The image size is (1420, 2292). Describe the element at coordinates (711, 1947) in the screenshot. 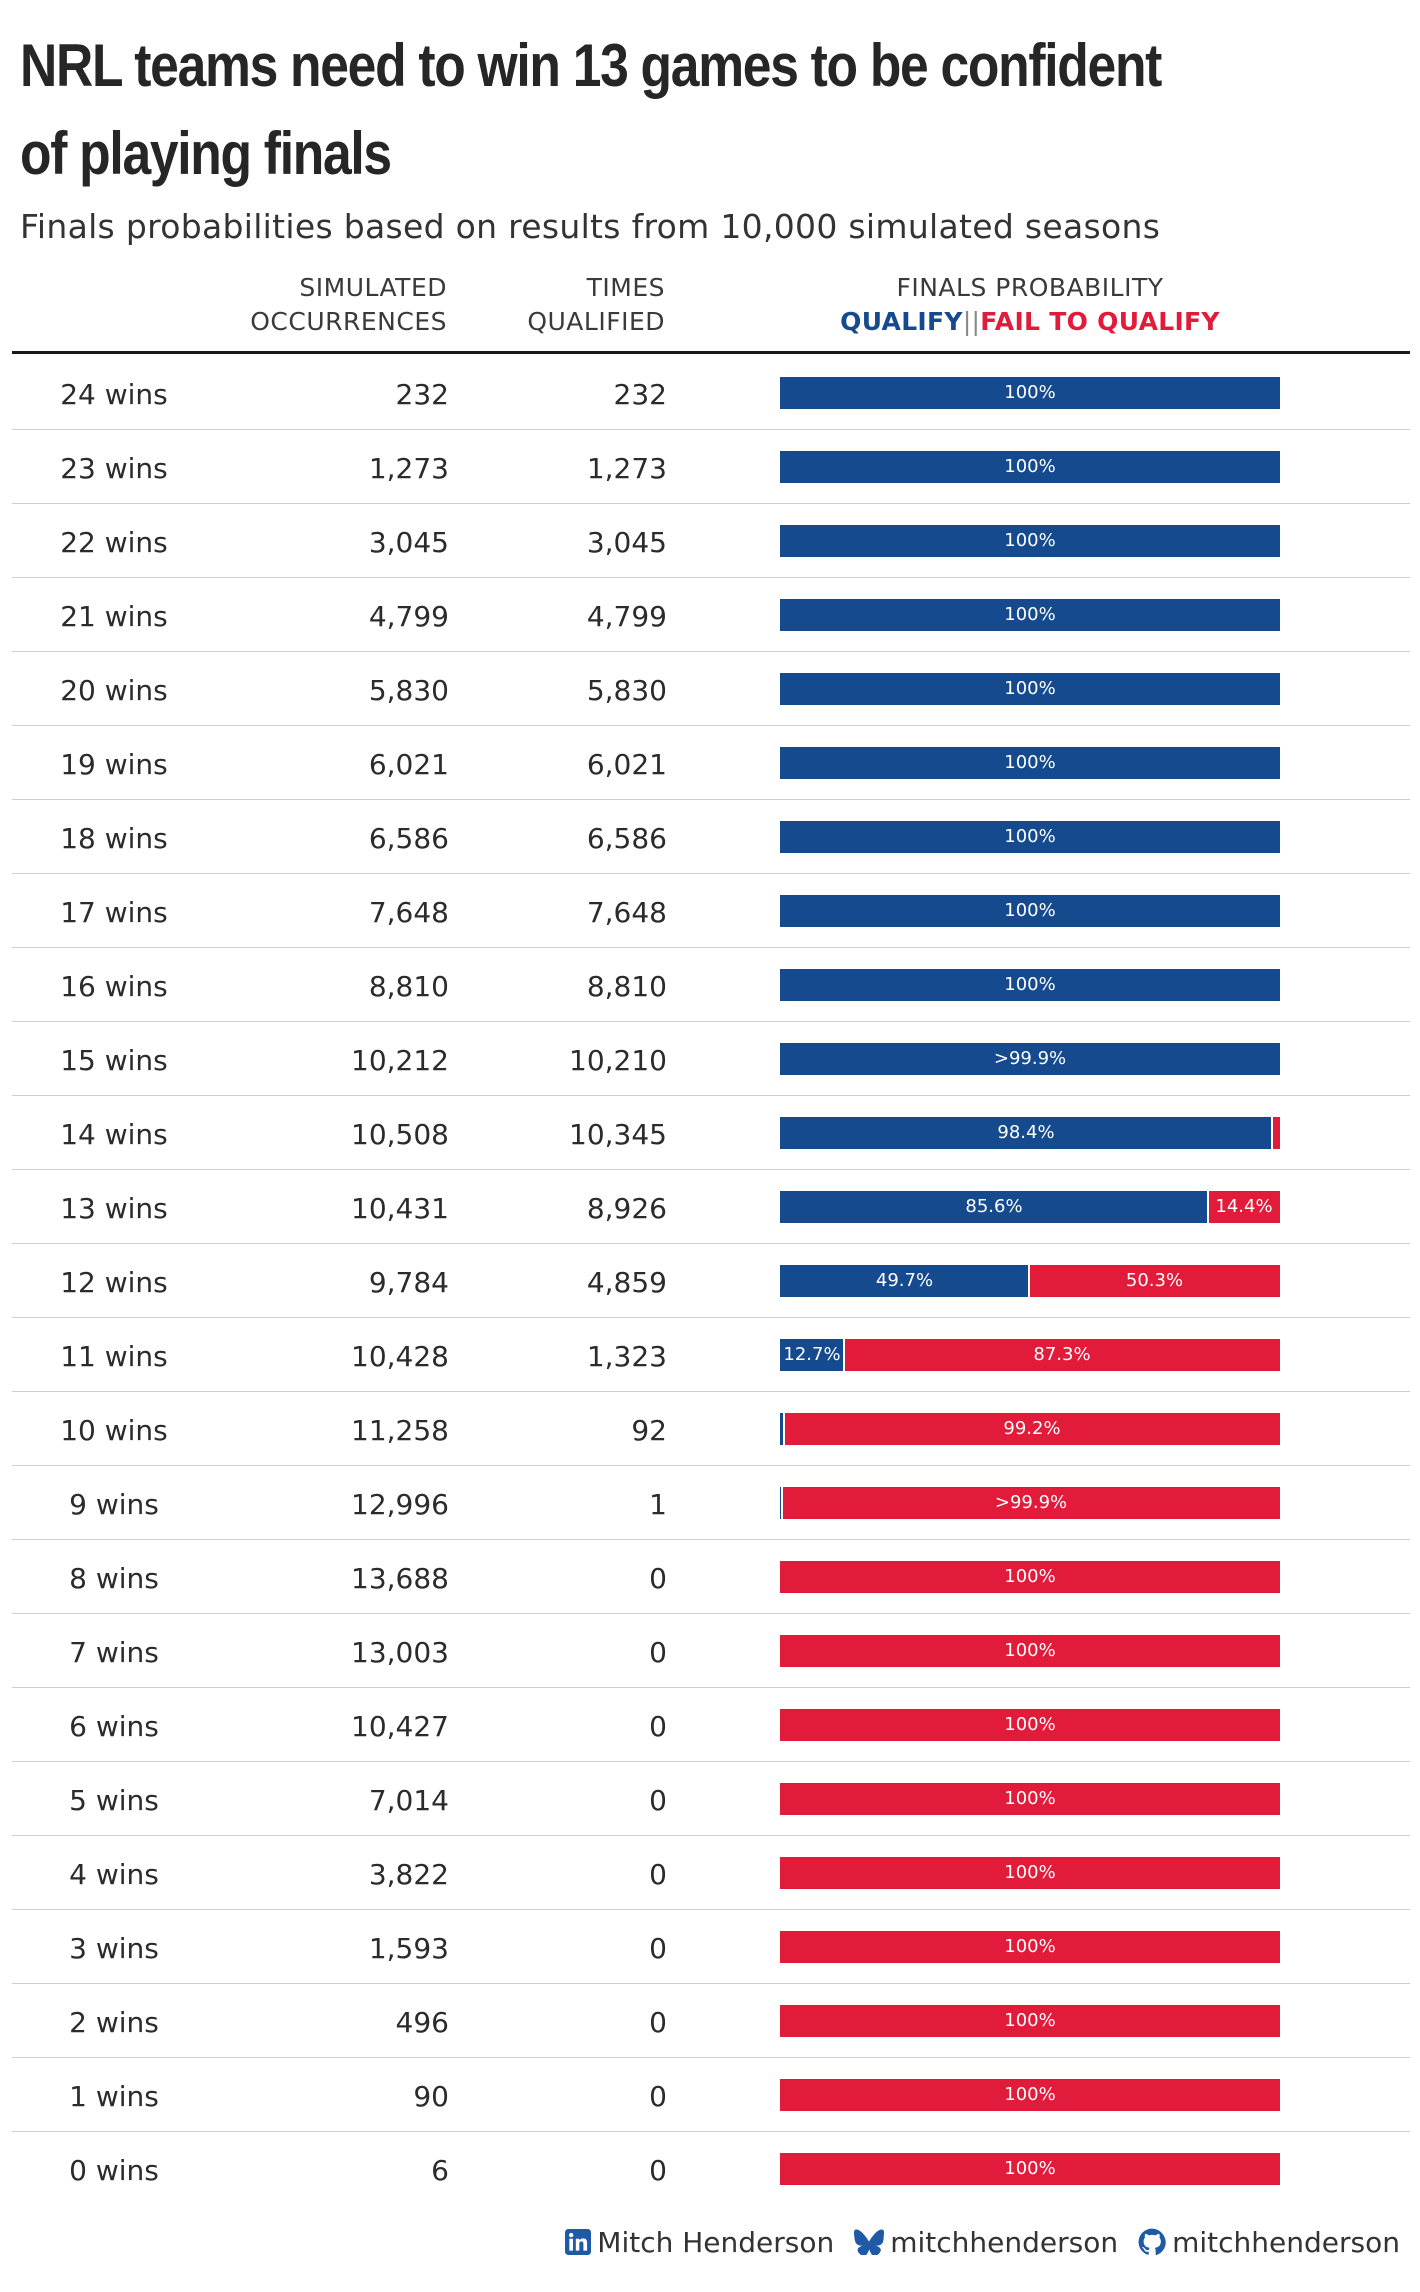

I see `table-row: 3 wins 1,593 0 100%` at that location.